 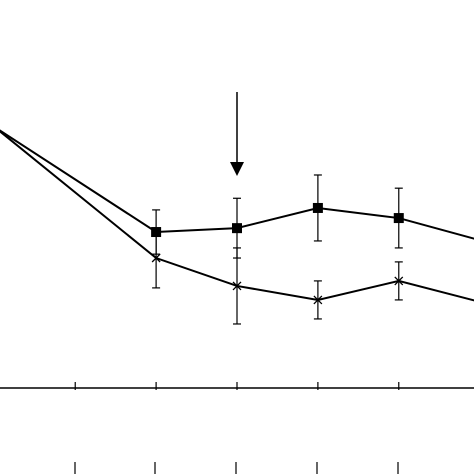 What do you see at coordinates (236, 468) in the screenshot?
I see `lower-panel-ticks` at bounding box center [236, 468].